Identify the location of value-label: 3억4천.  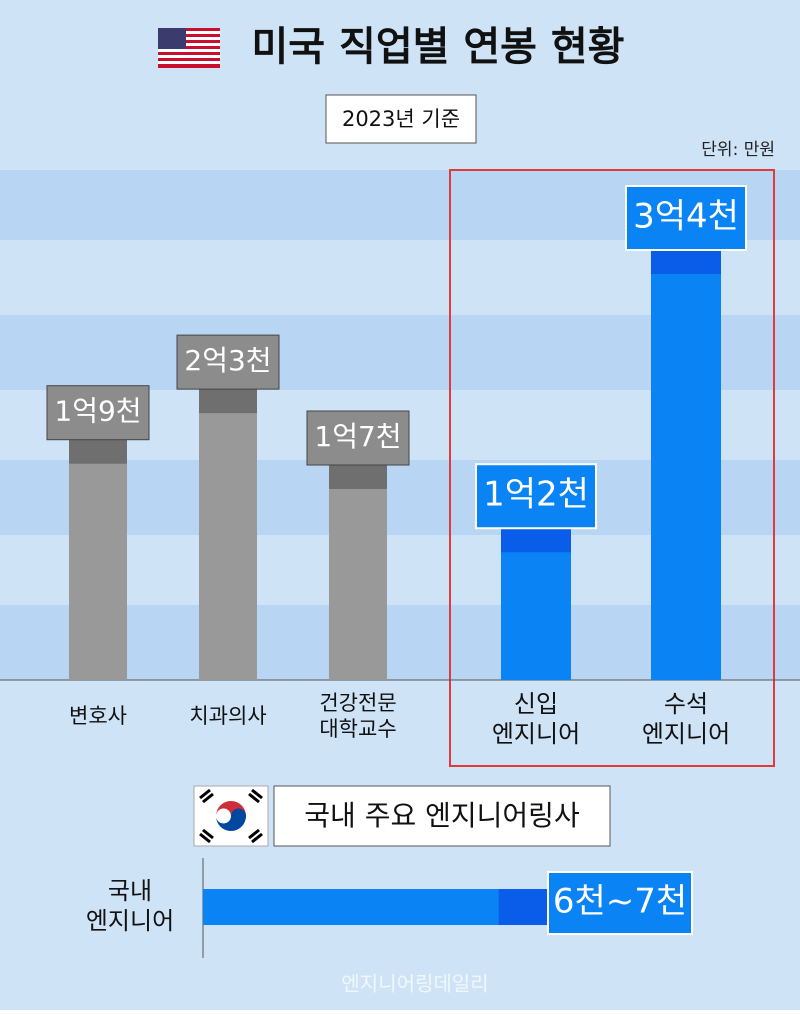
(686, 217).